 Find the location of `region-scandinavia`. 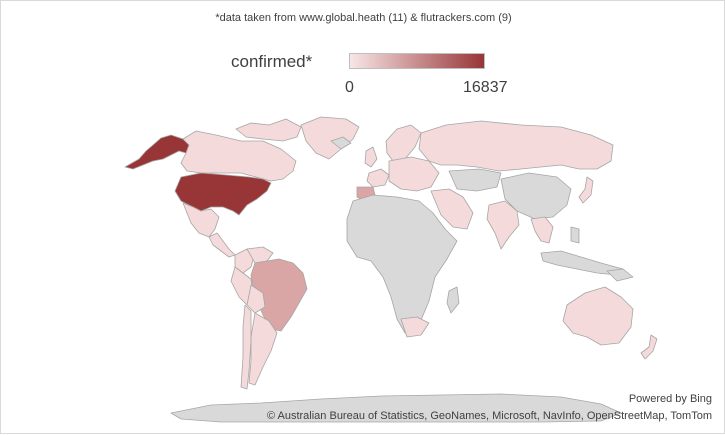

region-scandinavia is located at coordinates (403, 143).